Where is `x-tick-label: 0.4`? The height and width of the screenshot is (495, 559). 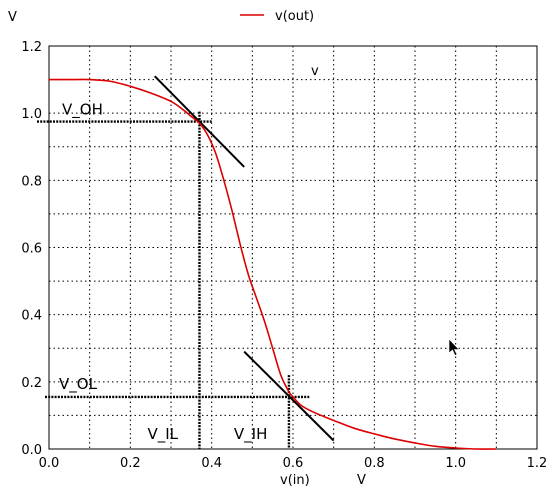
x-tick-label: 0.4 is located at coordinates (211, 463).